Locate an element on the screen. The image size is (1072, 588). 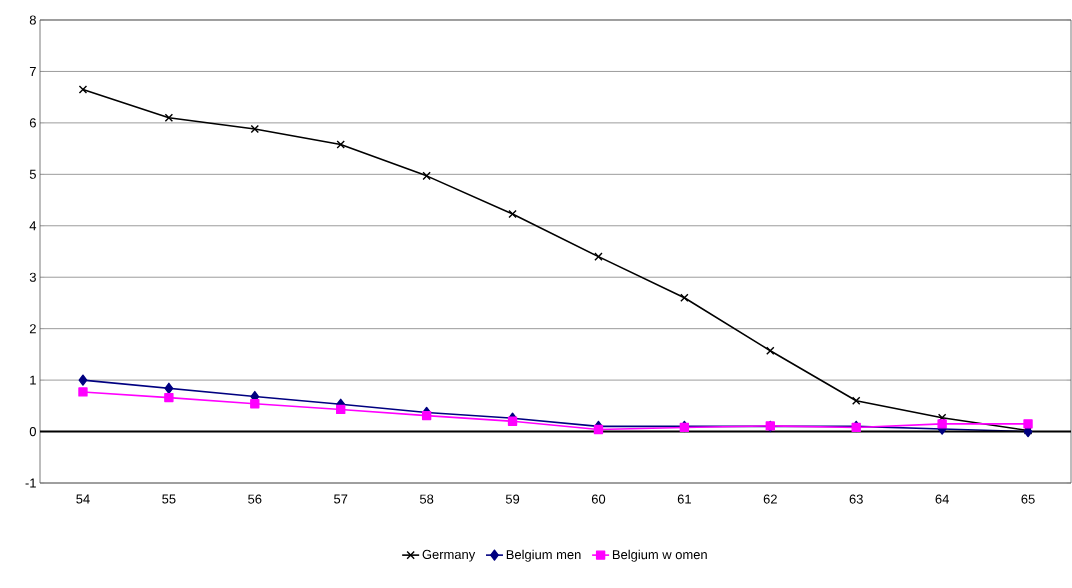
legend-label: Belgium men is located at coordinates (543, 555).